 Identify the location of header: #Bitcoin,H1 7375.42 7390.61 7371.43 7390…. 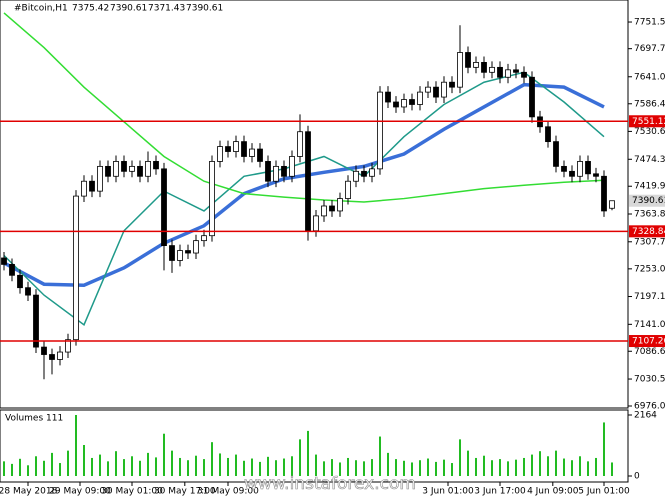
(118, 9).